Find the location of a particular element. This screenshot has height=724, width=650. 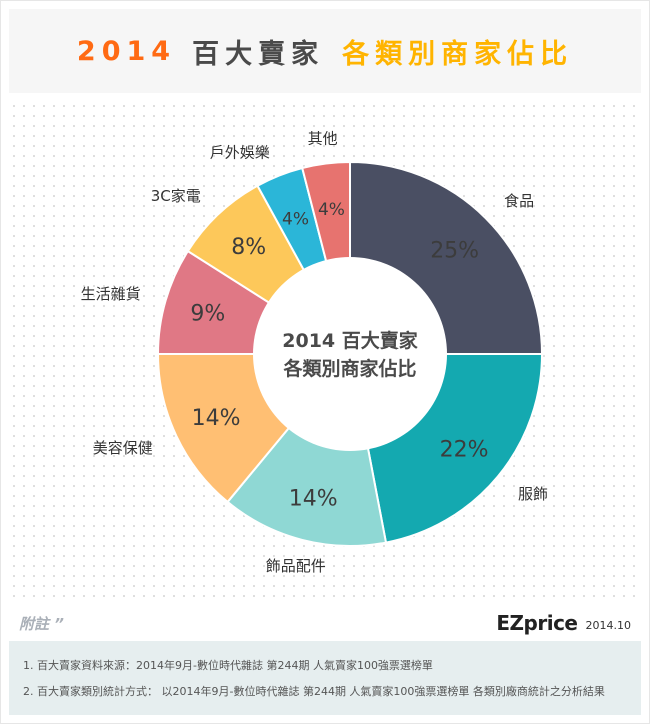

ezprice-logo: EZprice is located at coordinates (537, 623).